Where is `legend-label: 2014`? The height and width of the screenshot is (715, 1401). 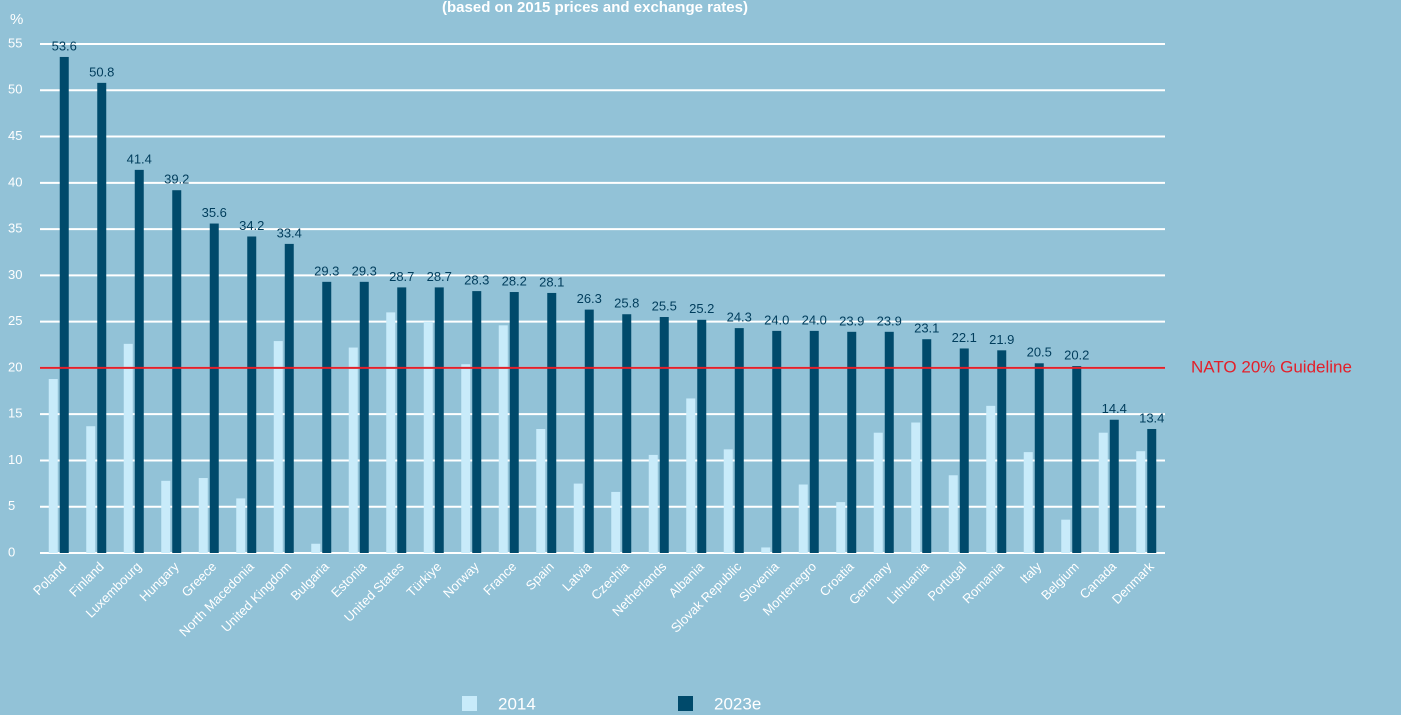 legend-label: 2014 is located at coordinates (517, 703).